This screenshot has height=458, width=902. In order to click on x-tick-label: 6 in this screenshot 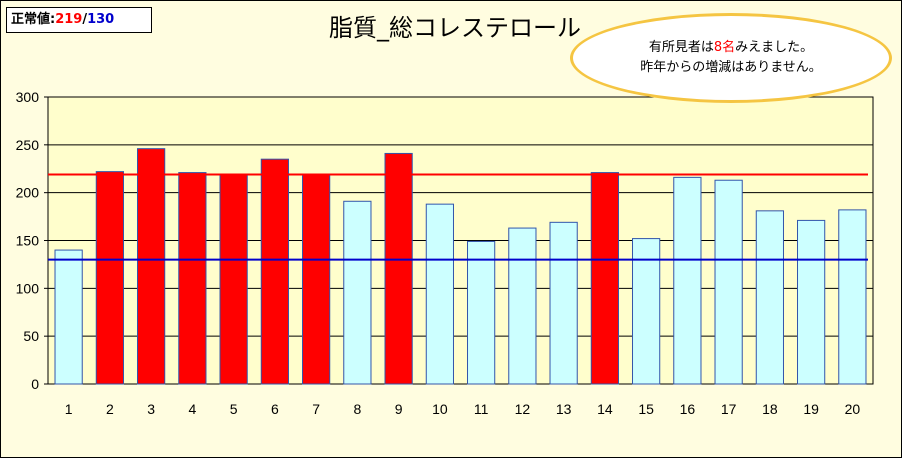, I will do `click(275, 409)`.